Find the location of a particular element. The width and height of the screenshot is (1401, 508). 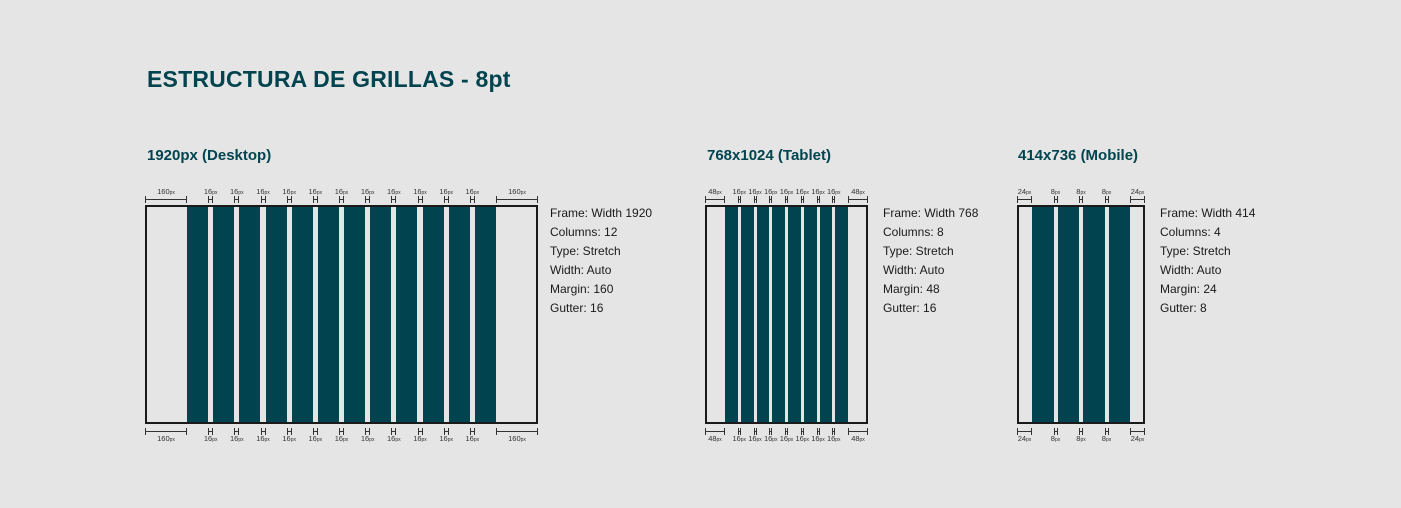

spec-margin: Margin: 24 is located at coordinates (1188, 289).